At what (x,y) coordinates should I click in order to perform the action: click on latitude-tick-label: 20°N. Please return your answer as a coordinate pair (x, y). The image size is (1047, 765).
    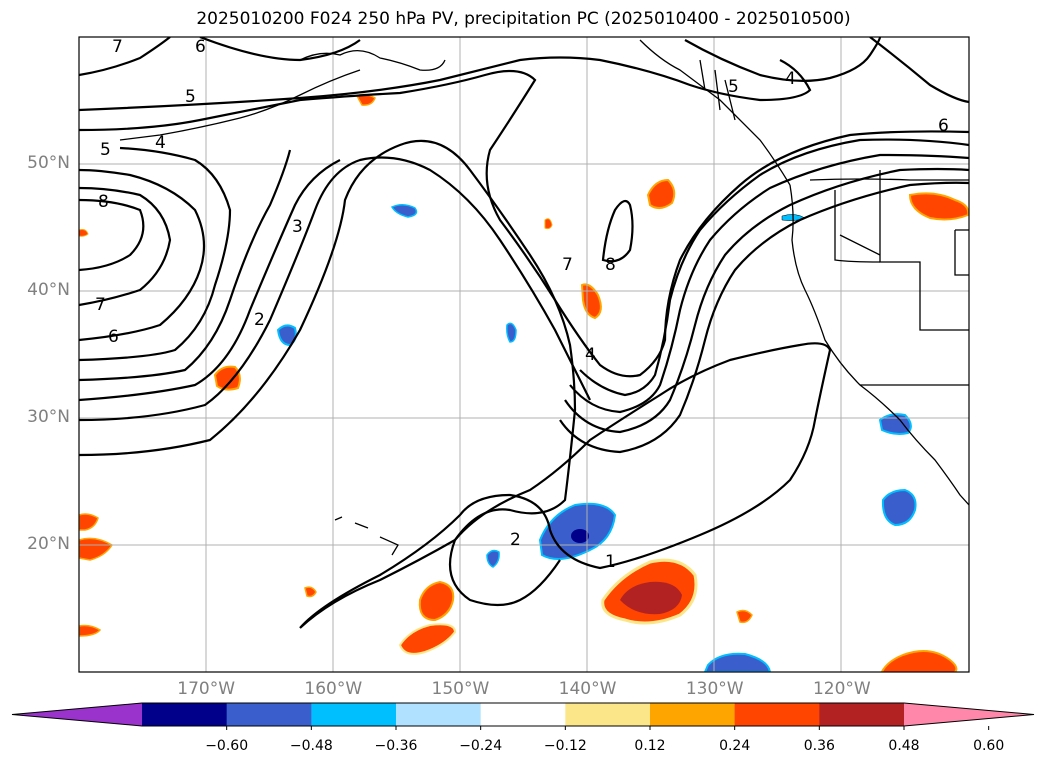
    Looking at the image, I should click on (48, 544).